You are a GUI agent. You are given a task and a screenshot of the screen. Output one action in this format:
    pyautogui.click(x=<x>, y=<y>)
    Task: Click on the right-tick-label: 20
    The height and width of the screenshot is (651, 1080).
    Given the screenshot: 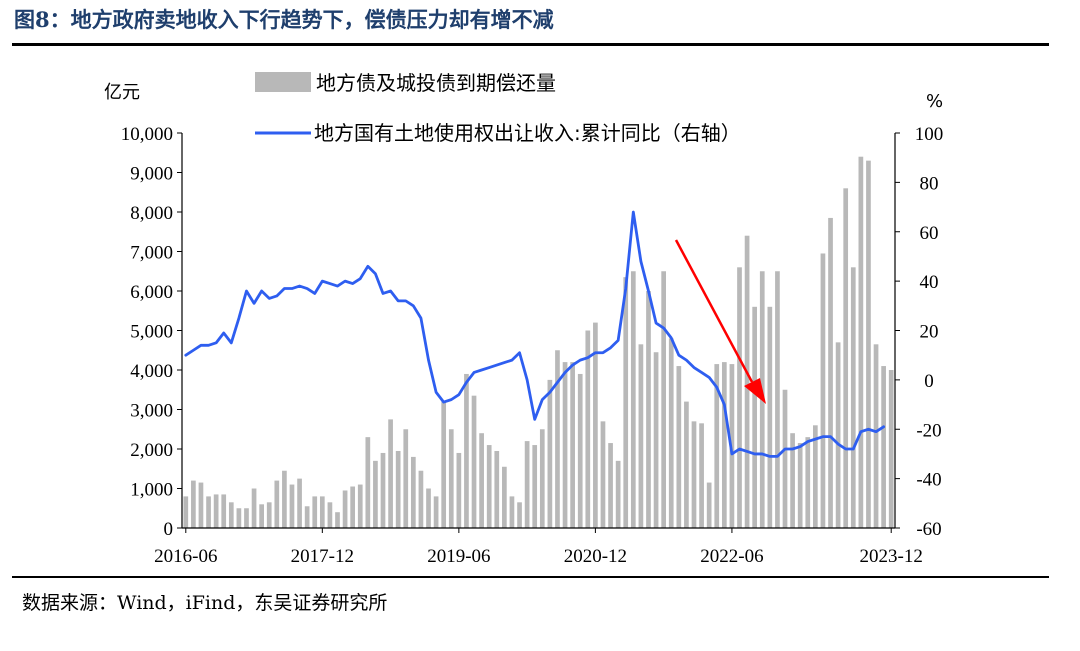 What is the action you would take?
    pyautogui.click(x=929, y=332)
    